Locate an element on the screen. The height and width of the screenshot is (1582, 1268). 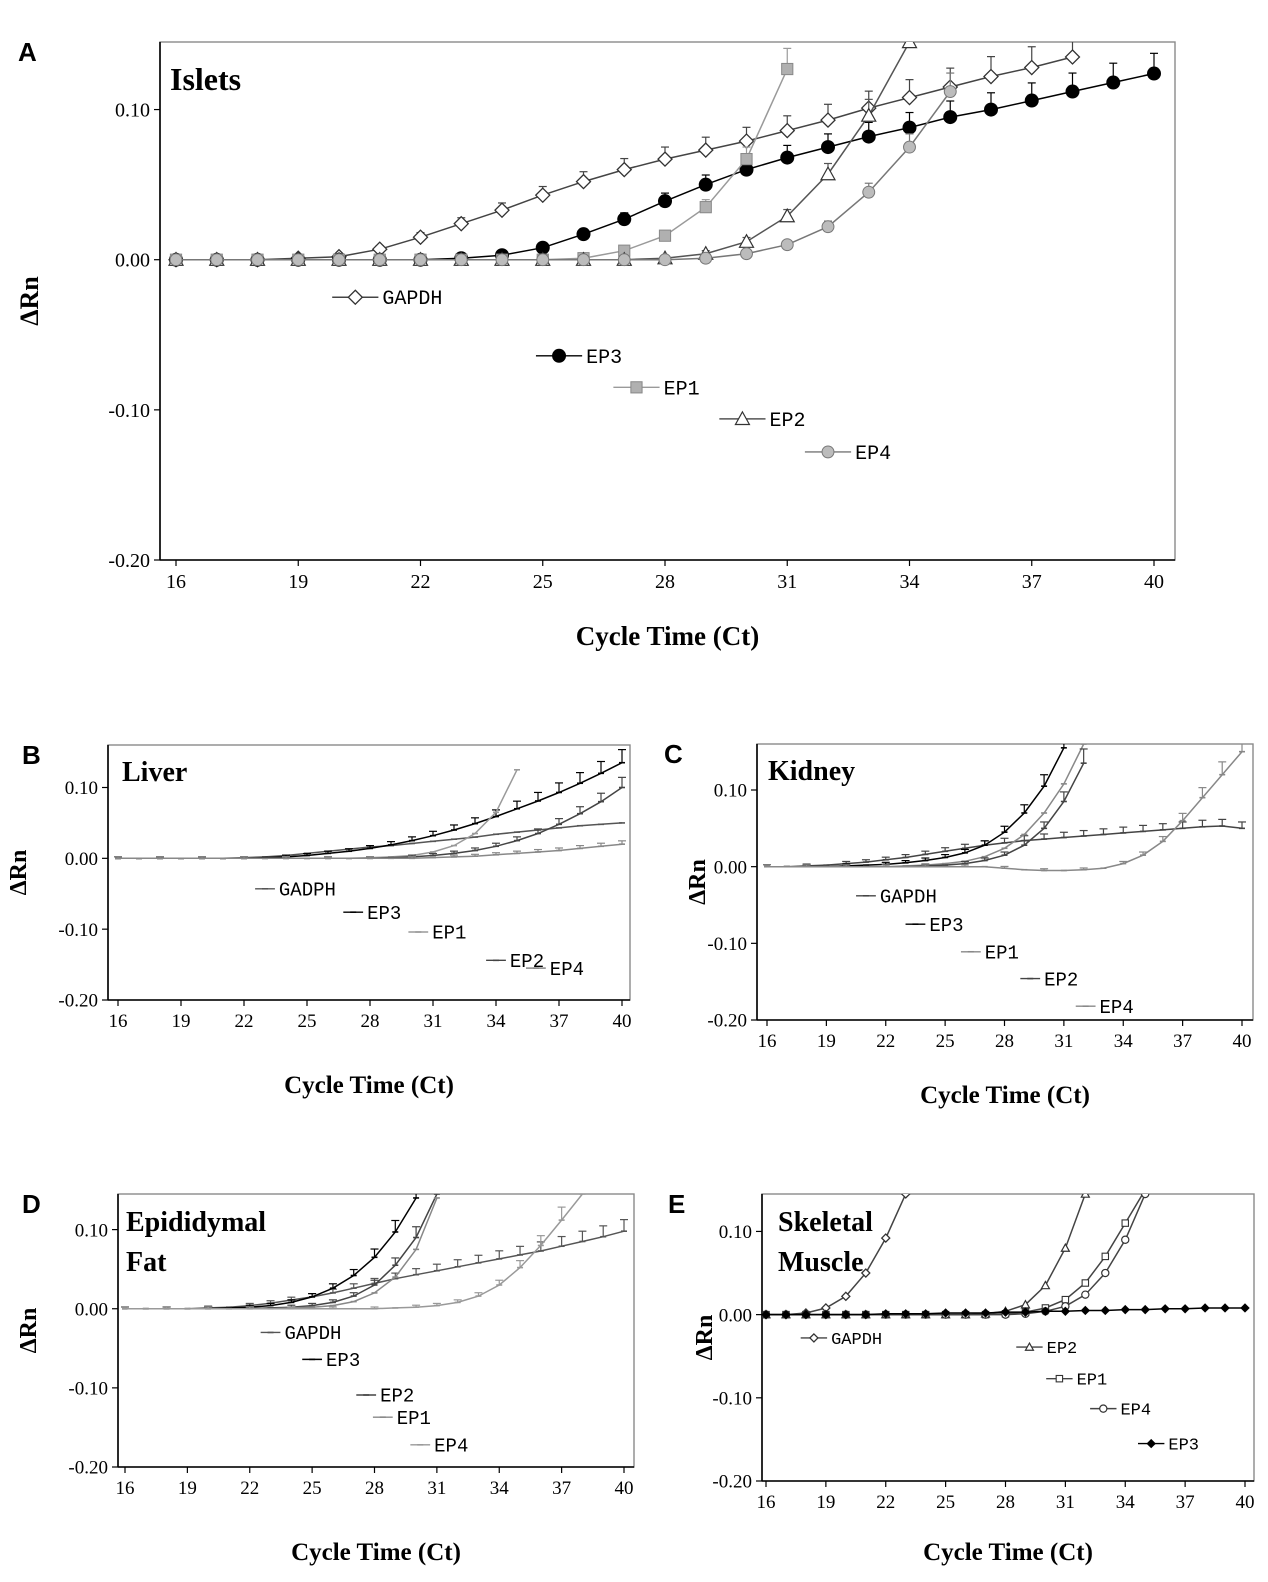
plot-frame is located at coordinates (1005, 882).